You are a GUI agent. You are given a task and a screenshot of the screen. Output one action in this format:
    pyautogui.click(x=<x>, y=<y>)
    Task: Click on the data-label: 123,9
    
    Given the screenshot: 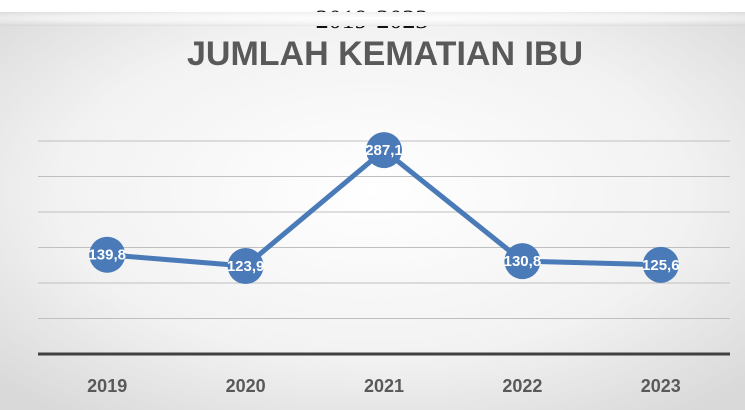 What is the action you would take?
    pyautogui.click(x=246, y=266)
    